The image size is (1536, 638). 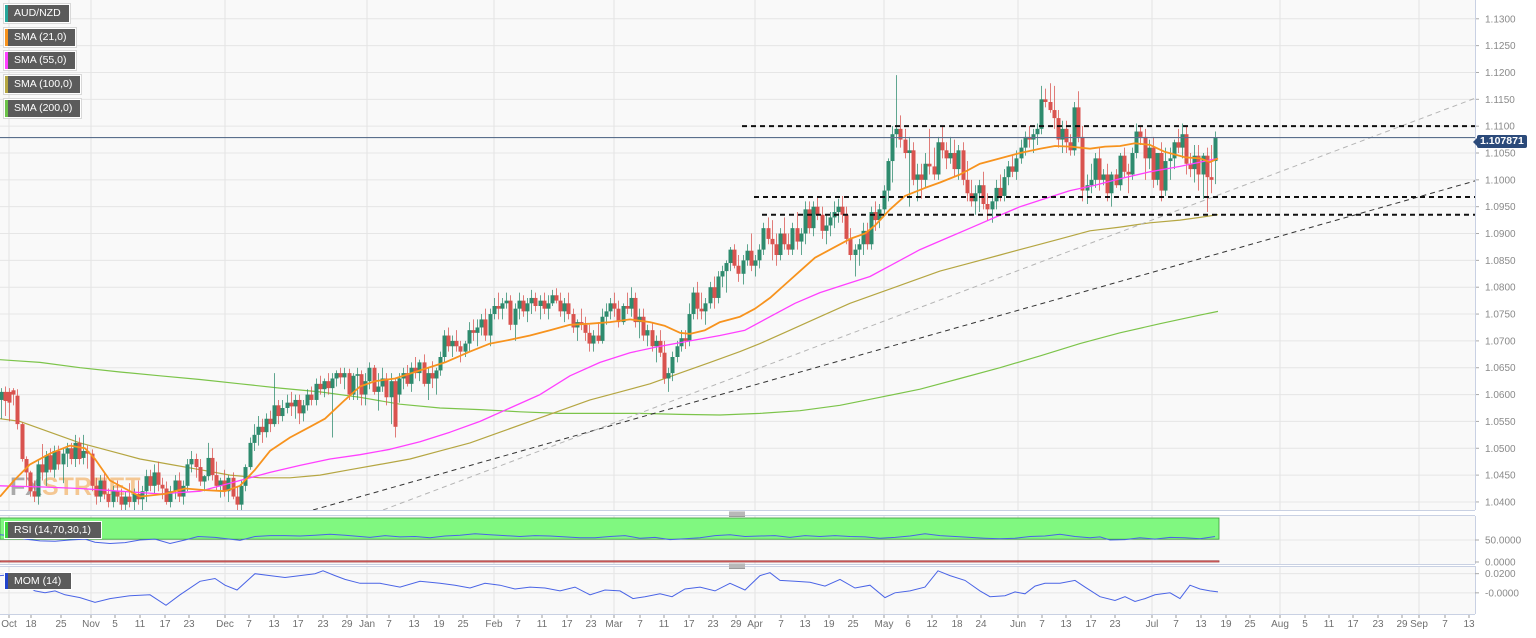 I want to click on legend-symbol: AUD/NZD, so click(x=37, y=13).